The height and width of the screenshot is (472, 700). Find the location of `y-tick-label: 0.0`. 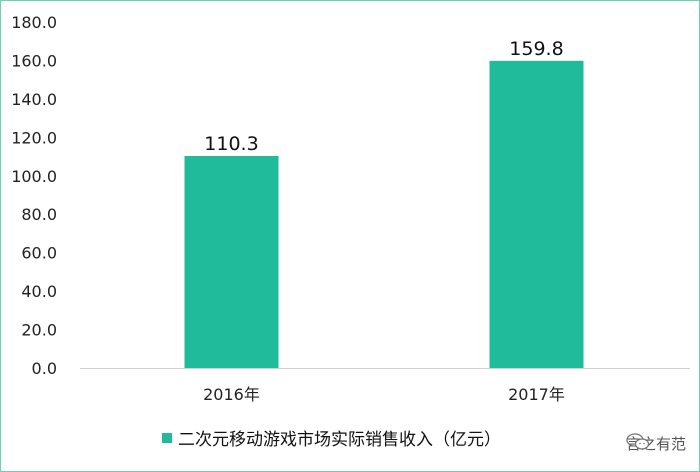

y-tick-label: 0.0 is located at coordinates (44, 368).